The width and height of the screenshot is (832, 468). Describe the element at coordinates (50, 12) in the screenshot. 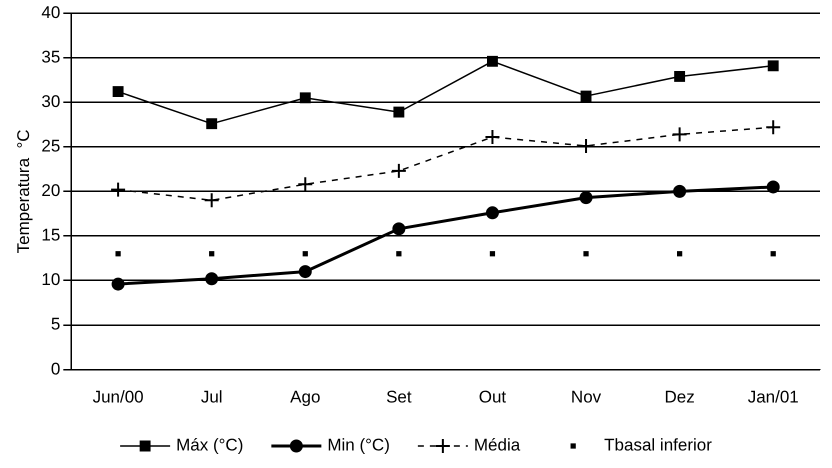

I see `y-tick-label: 40` at that location.